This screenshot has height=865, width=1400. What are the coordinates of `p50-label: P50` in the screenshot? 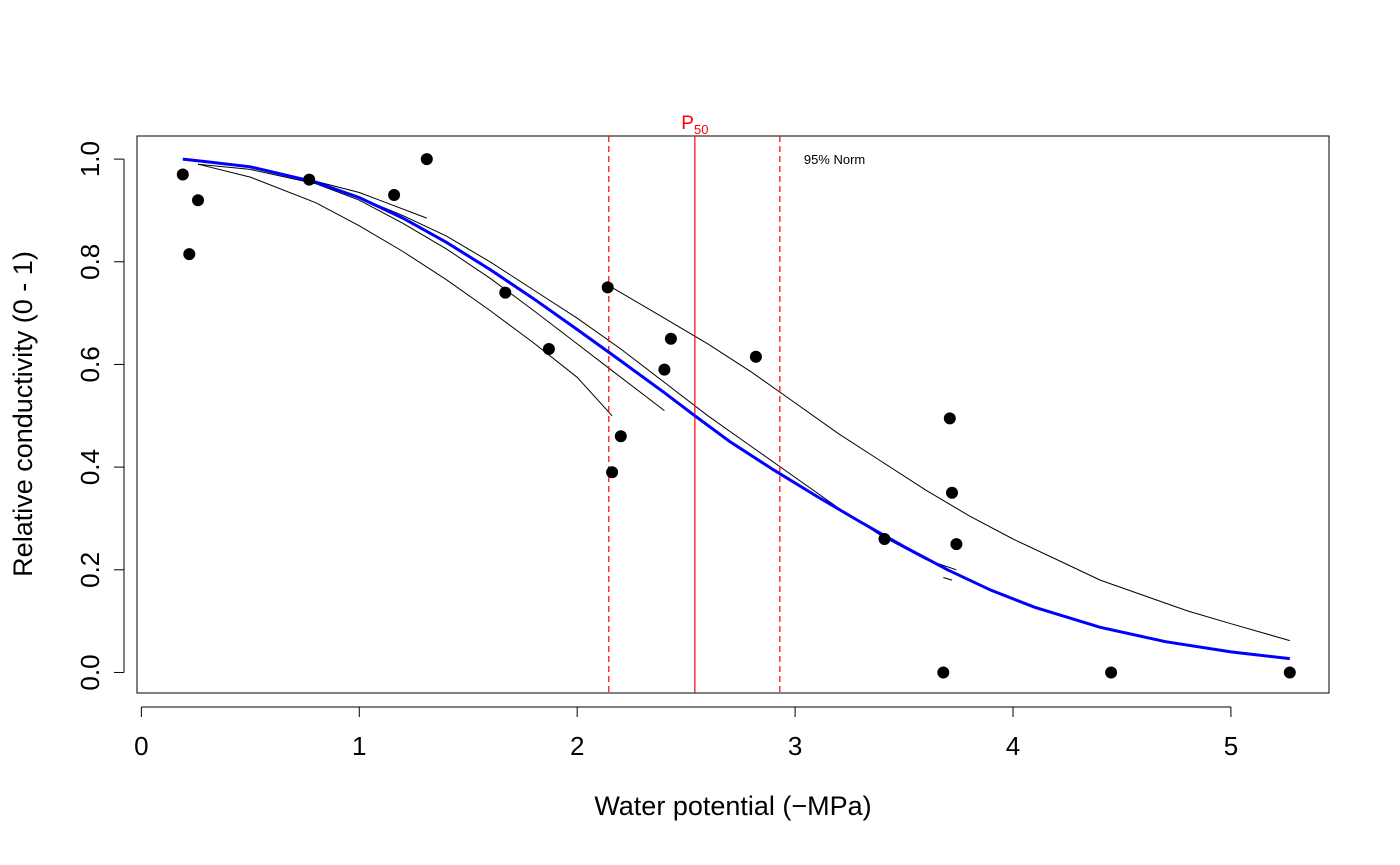 It's located at (694, 125).